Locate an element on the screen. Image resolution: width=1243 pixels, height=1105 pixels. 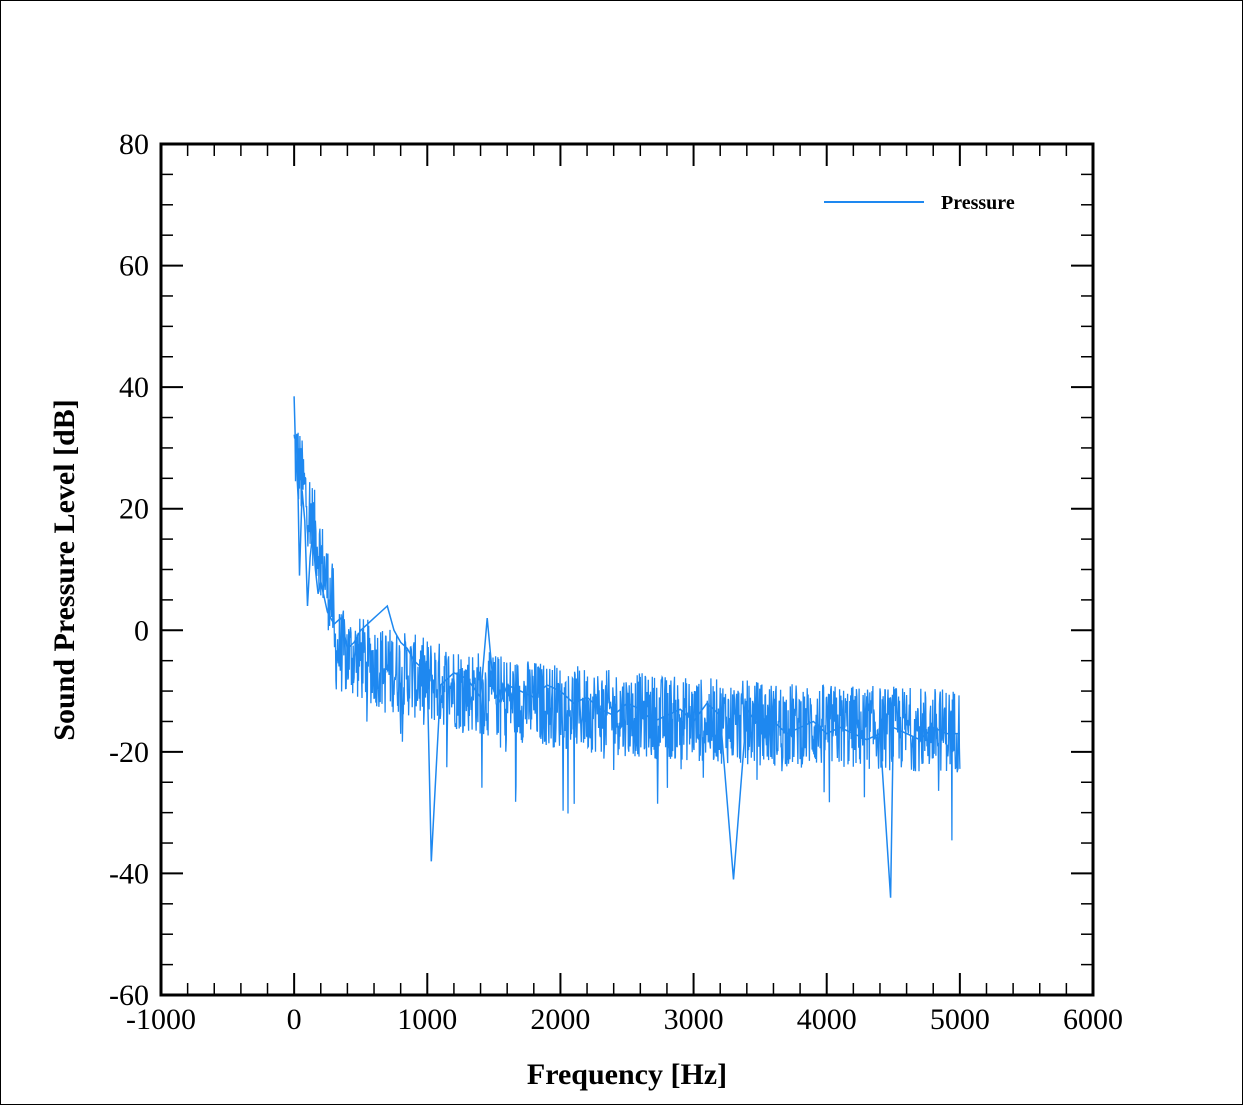
y-axis-title: Sound Pressure Level [dB] is located at coordinates (64, 569).